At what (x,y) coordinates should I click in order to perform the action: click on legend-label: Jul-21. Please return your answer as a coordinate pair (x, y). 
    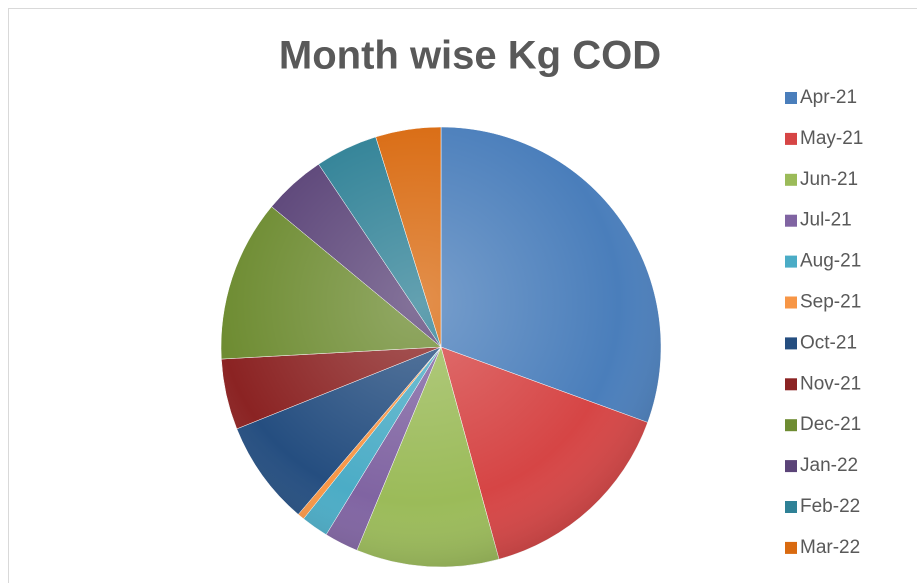
    Looking at the image, I should click on (826, 220).